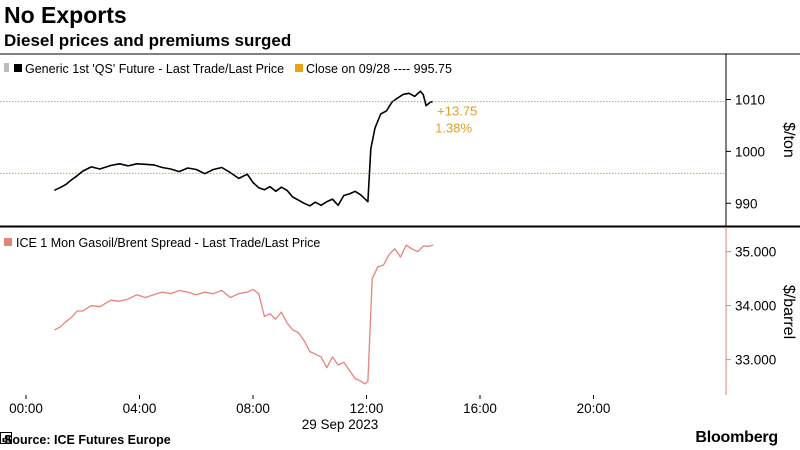 This screenshot has height=450, width=800. I want to click on legend-swatch-spread, so click(8, 242).